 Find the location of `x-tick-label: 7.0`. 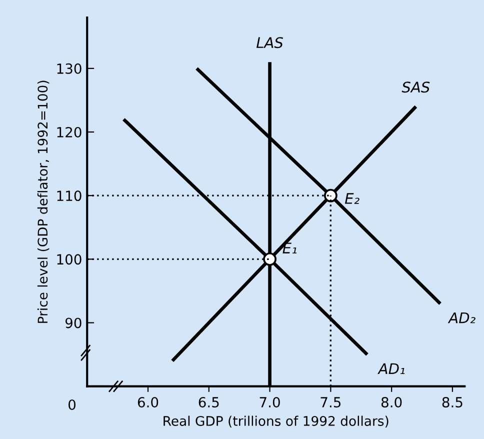

x-tick-label: 7.0 is located at coordinates (270, 402).